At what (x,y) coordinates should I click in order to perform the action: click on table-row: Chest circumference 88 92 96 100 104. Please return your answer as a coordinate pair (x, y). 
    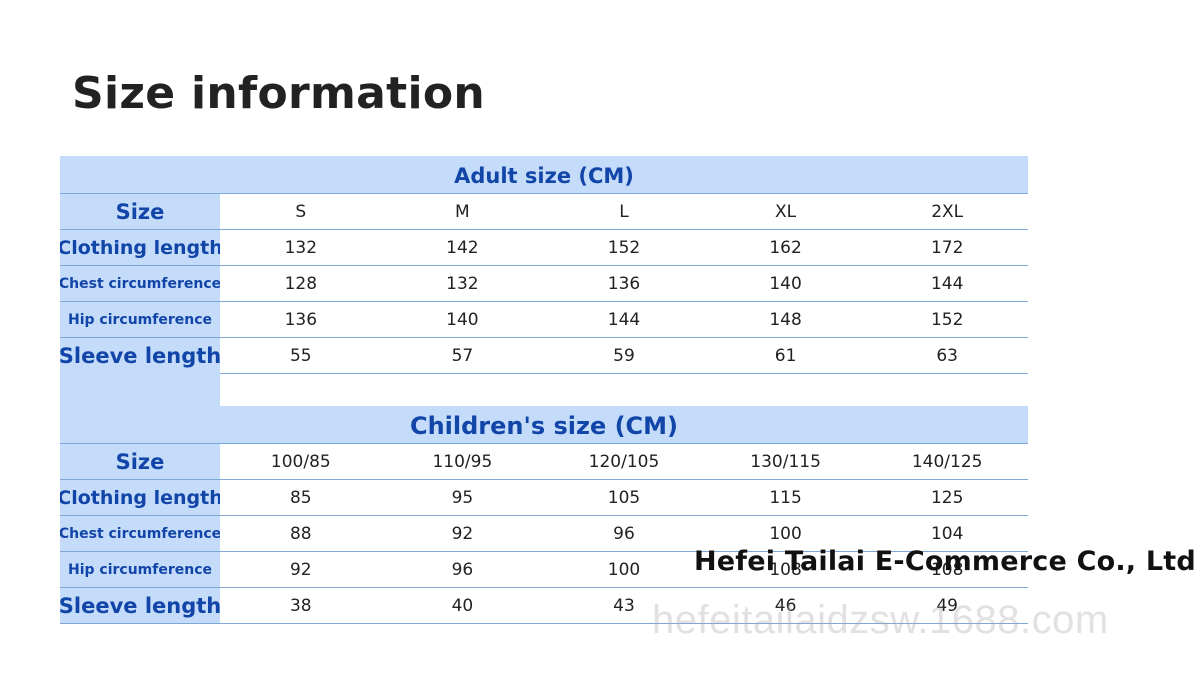
    Looking at the image, I should click on (544, 534).